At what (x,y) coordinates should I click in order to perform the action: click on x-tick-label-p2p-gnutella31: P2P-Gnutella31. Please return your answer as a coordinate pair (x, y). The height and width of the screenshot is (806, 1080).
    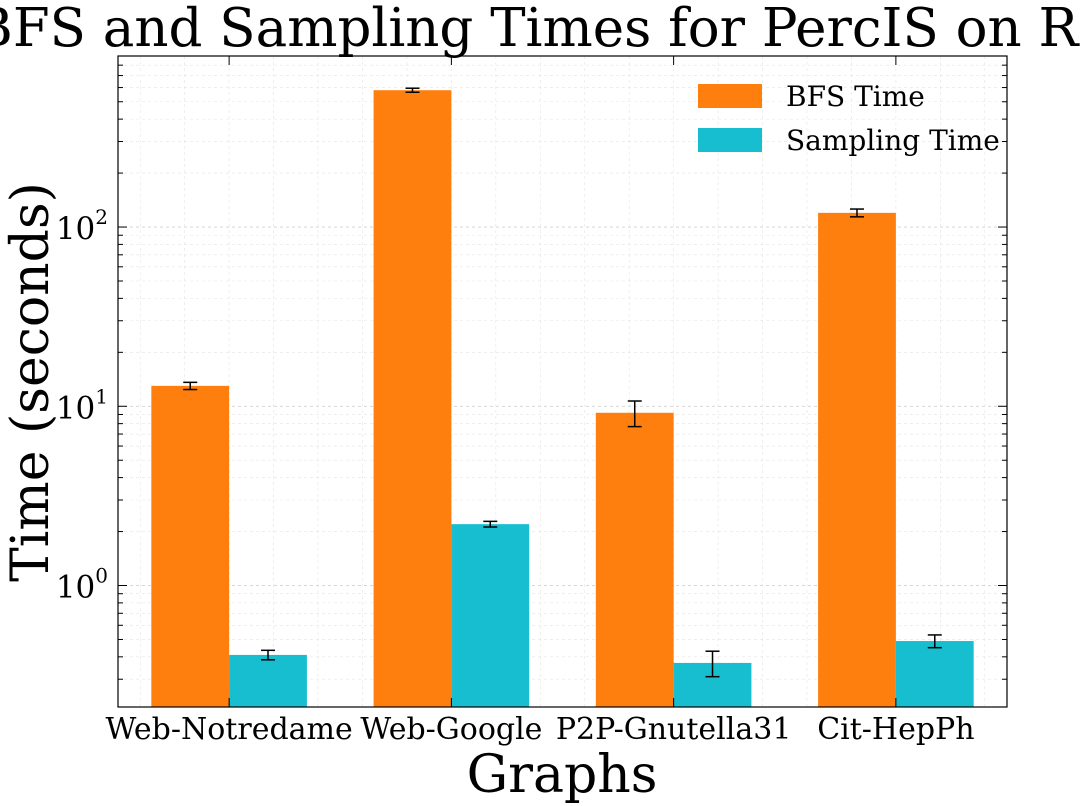
    Looking at the image, I should click on (674, 729).